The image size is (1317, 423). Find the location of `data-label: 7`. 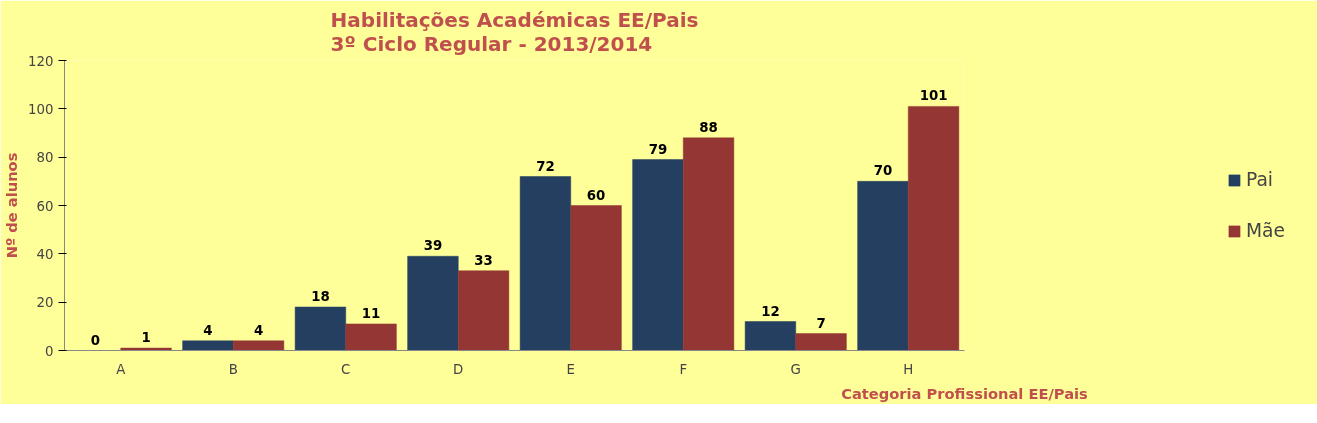

data-label: 7 is located at coordinates (821, 323).